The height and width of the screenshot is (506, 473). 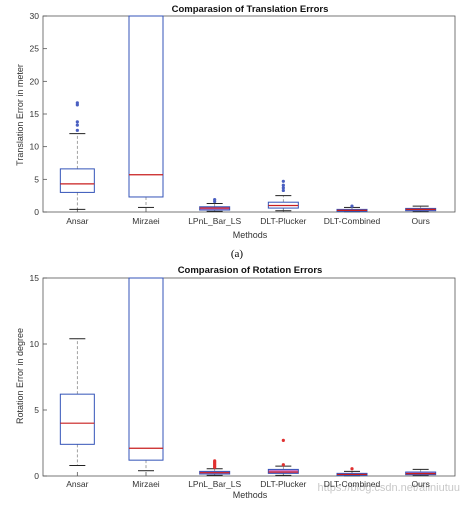 I want to click on chart2-x-axis-label: Methods, so click(x=250, y=495).